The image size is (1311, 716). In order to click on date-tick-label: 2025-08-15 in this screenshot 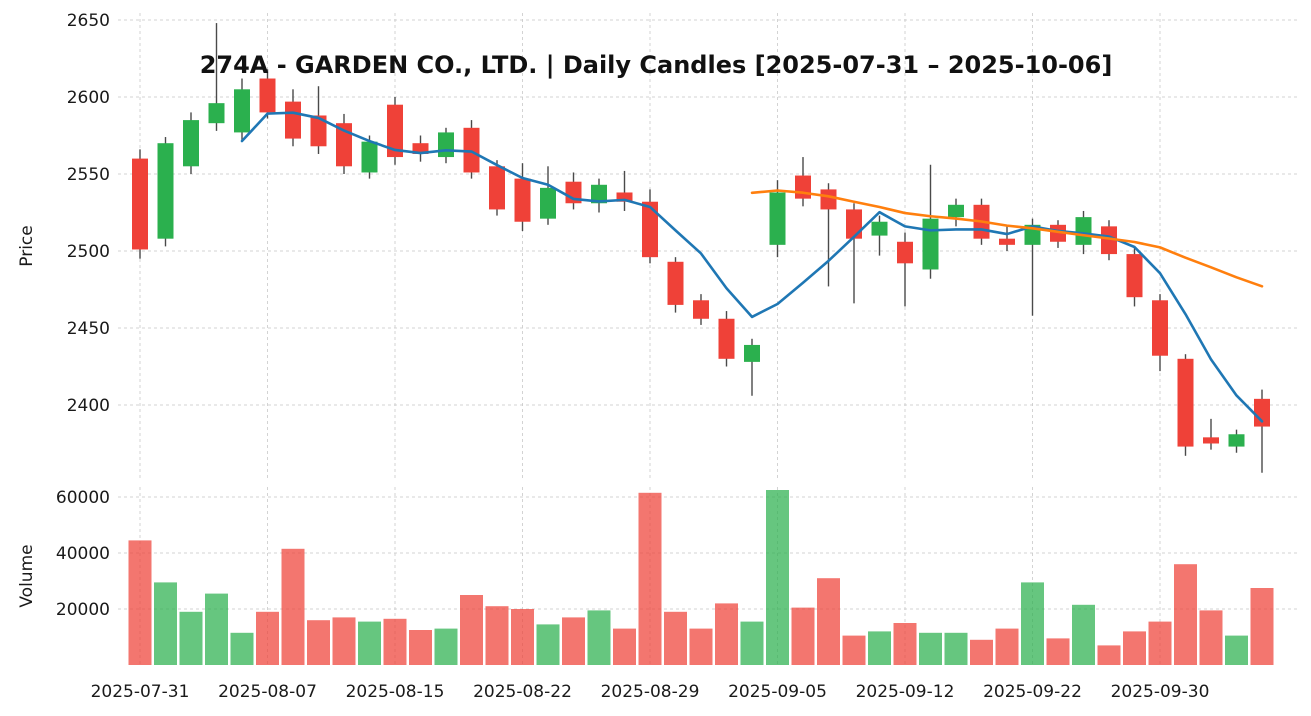, I will do `click(395, 692)`.